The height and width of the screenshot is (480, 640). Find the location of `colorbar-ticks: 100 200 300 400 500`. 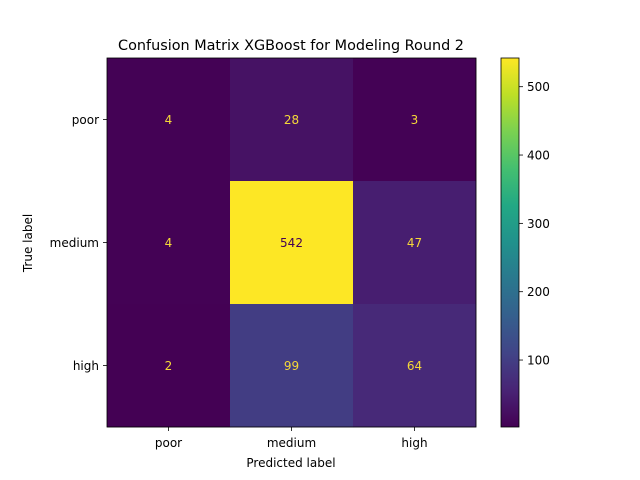

colorbar-ticks: 100 200 300 400 500 is located at coordinates (534, 224).